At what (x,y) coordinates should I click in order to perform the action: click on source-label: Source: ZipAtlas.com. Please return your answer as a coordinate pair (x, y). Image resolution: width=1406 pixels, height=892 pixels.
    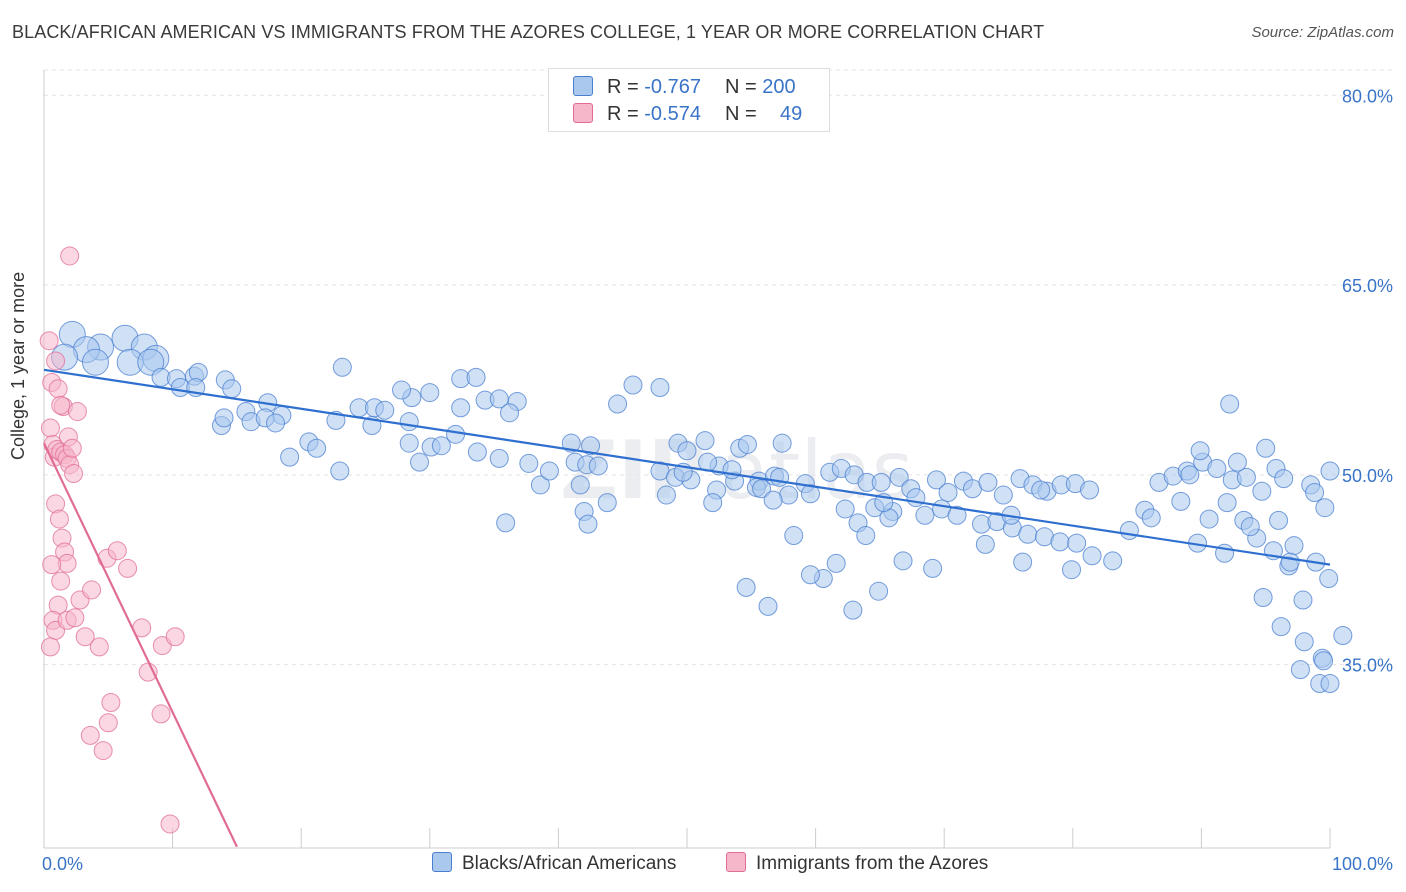
    Looking at the image, I should click on (1322, 32).